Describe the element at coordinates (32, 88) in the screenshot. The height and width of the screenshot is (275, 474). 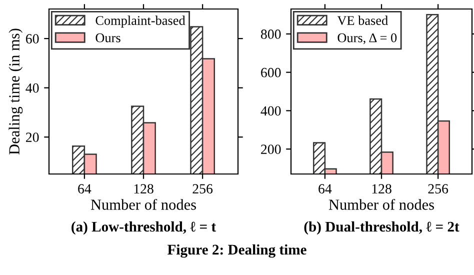
I see `y-tick-label: 40` at that location.